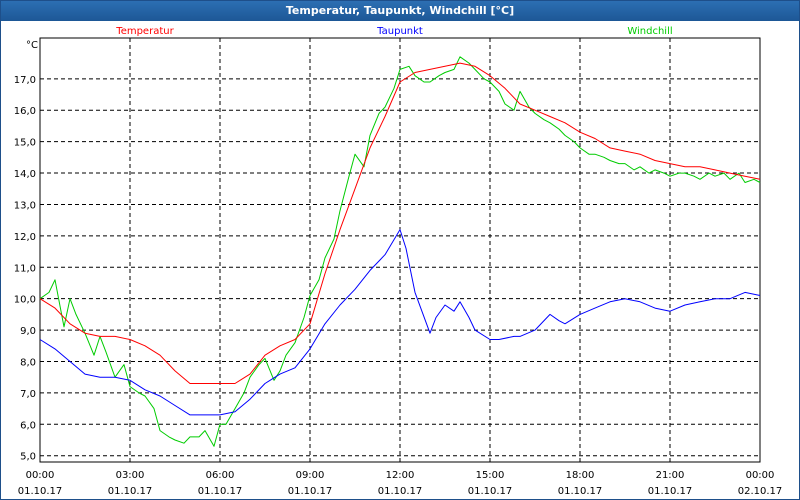  I want to click on y-axis-unit-label: °C, so click(32, 45).